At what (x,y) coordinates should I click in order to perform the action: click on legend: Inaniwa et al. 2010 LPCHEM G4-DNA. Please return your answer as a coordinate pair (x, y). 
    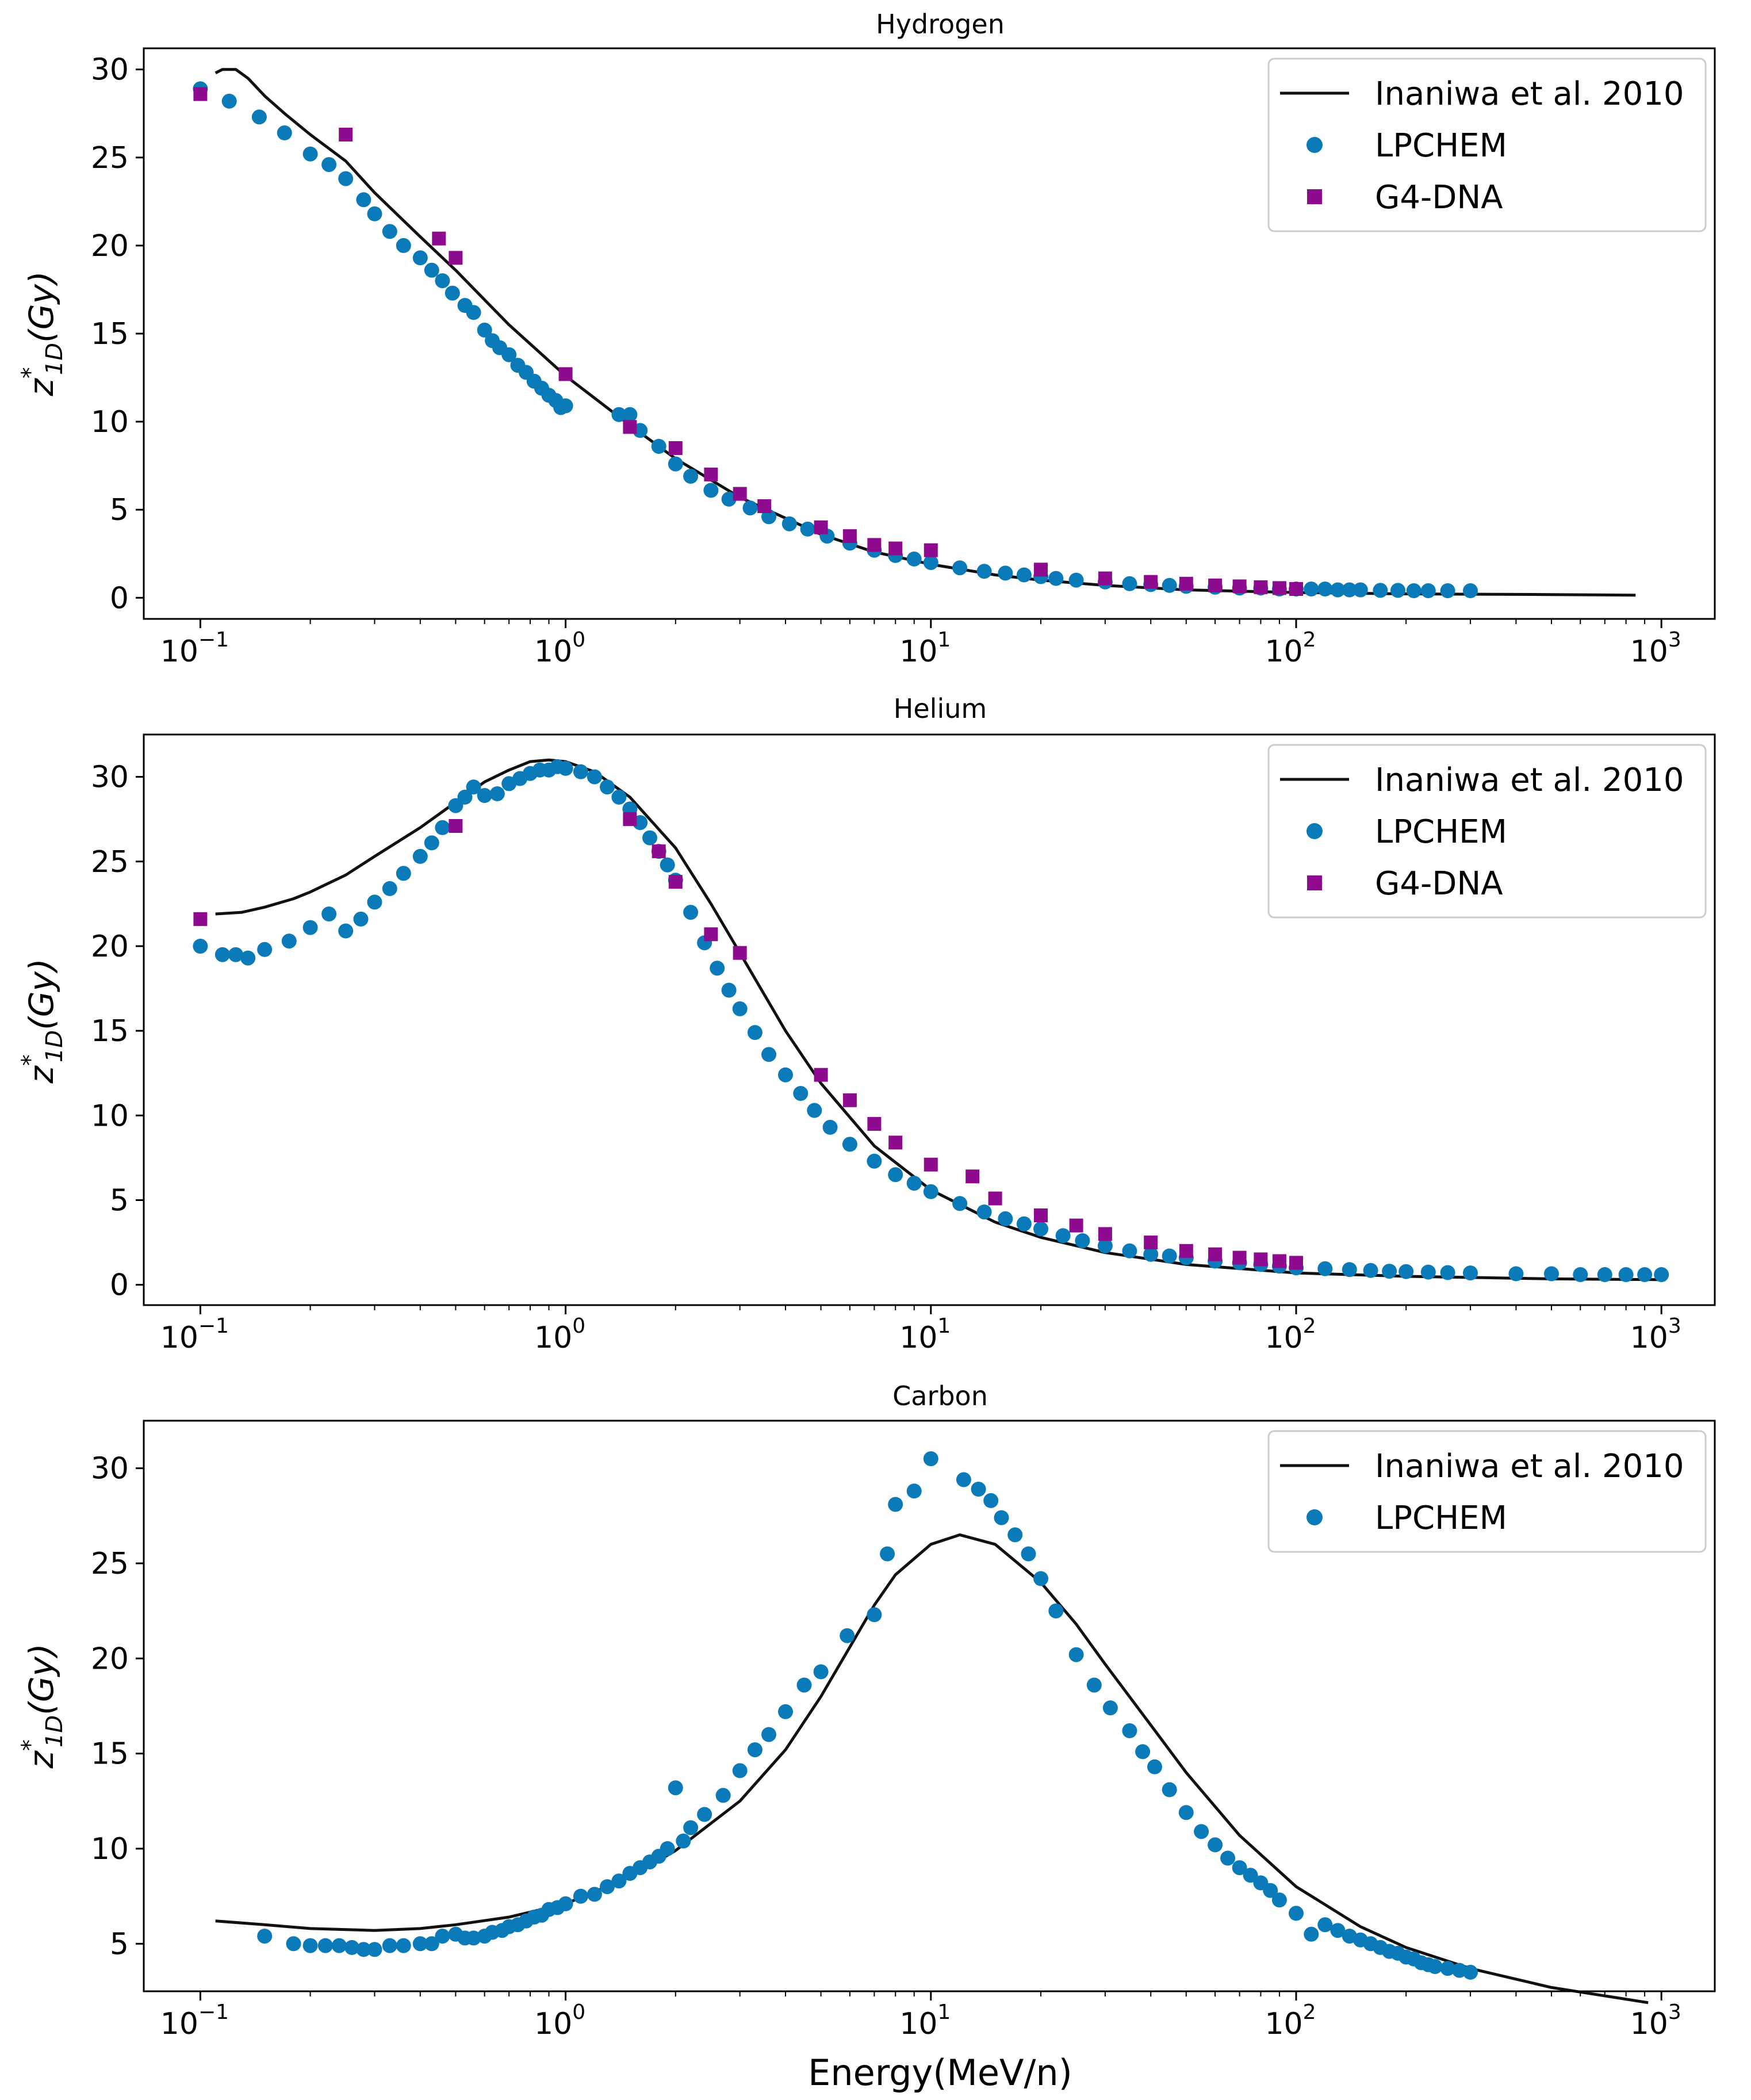
    Looking at the image, I should click on (1487, 832).